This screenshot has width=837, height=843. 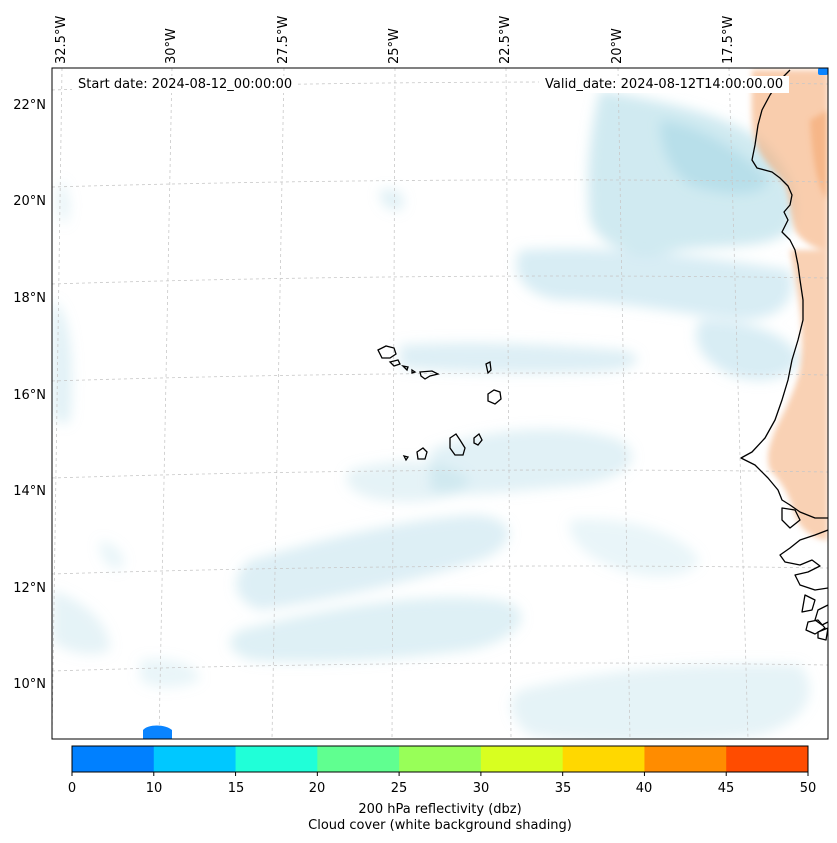 I want to click on land-shading, so click(x=789, y=305).